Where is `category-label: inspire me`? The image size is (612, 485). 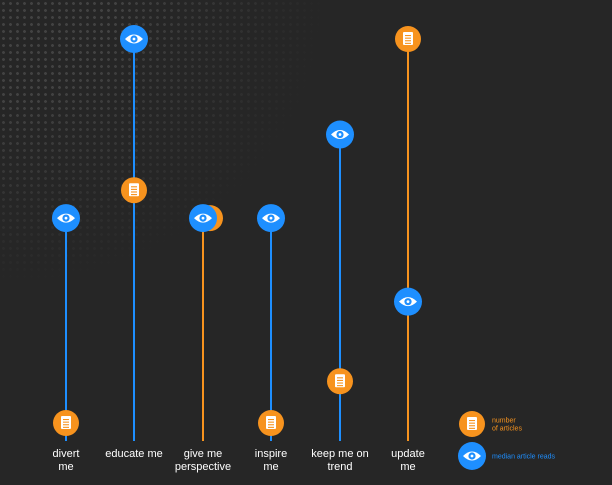 category-label: inspire me is located at coordinates (271, 460).